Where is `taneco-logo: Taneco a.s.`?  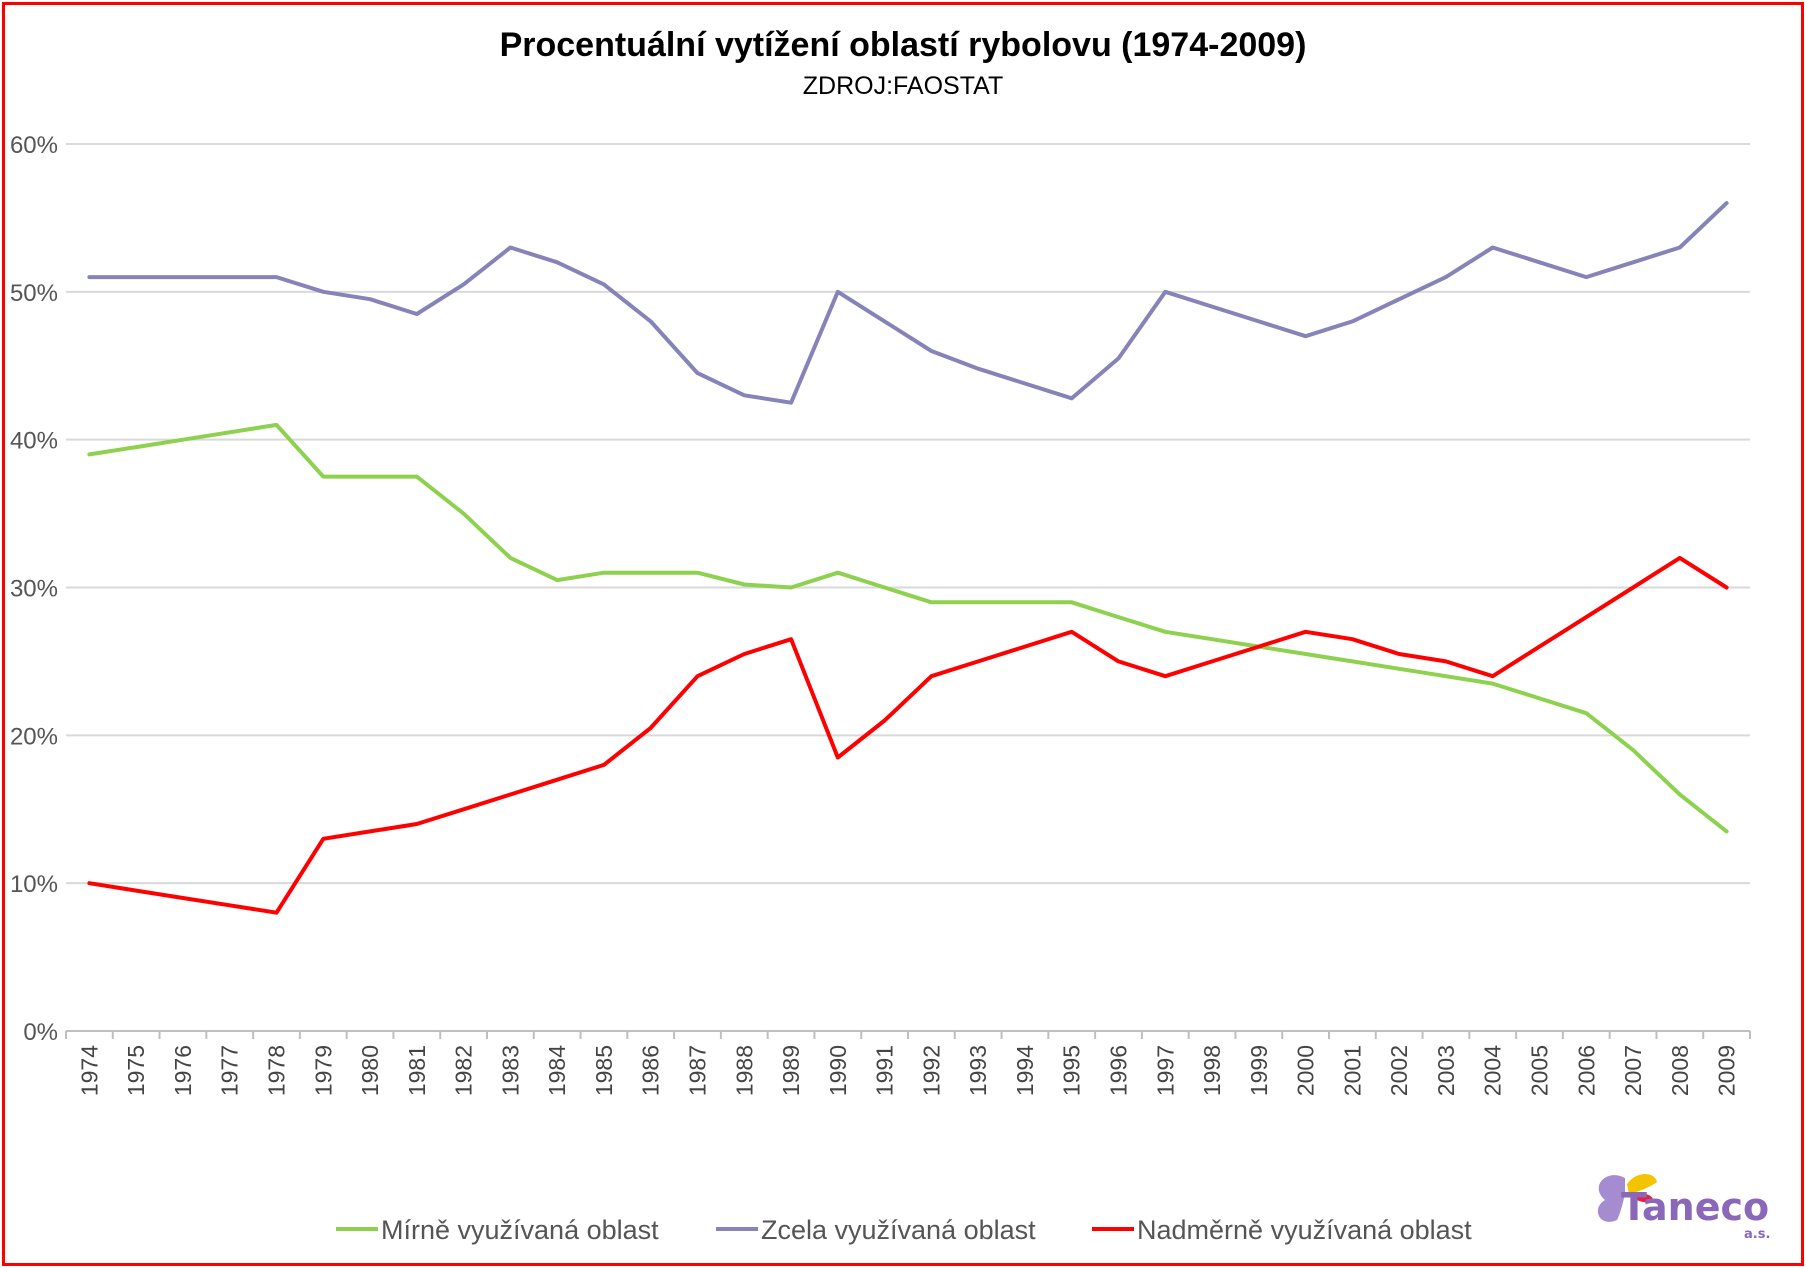
taneco-logo: Taneco a.s. is located at coordinates (1683, 1208).